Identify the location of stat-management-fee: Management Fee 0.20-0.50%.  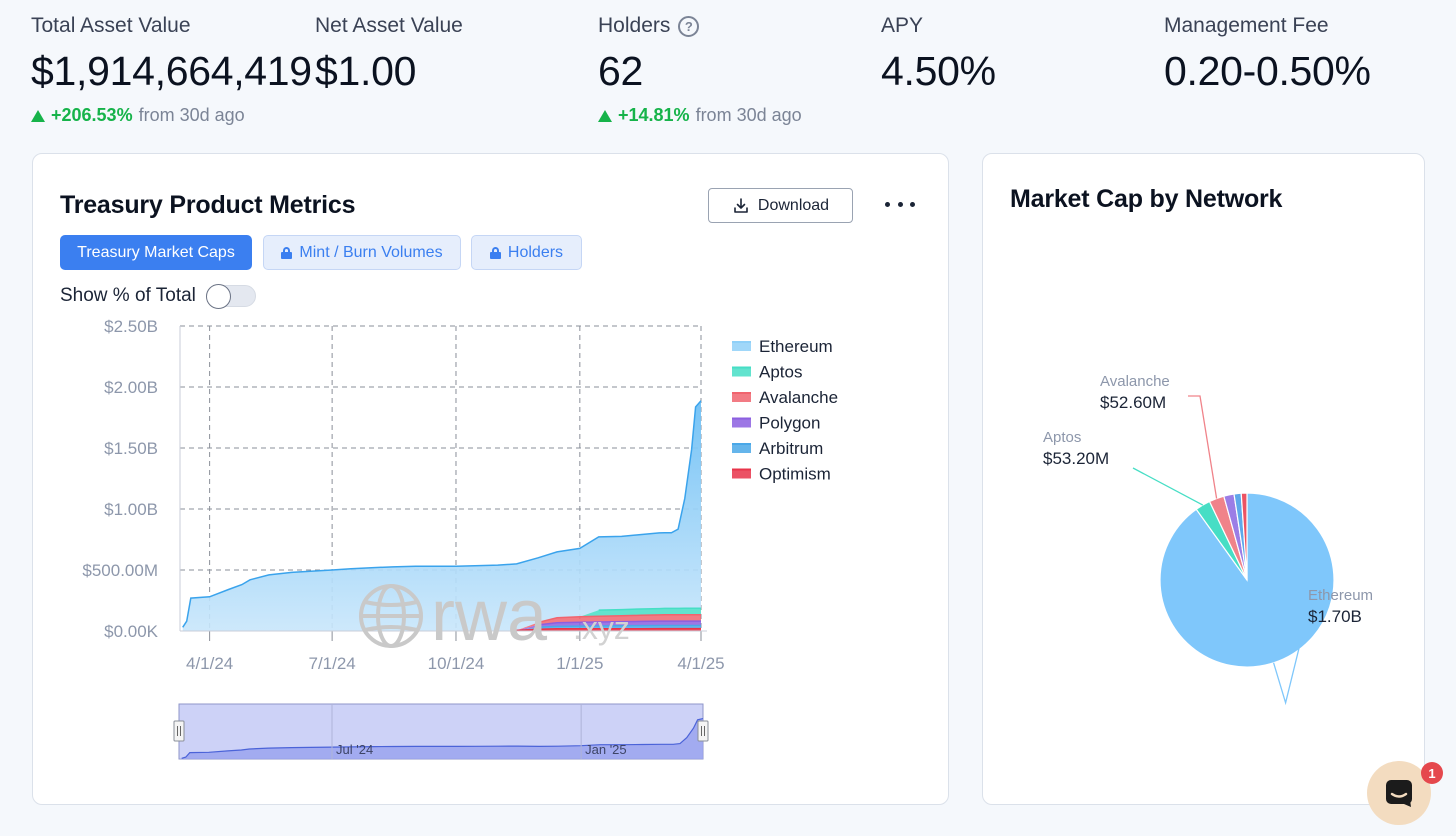
(1267, 54).